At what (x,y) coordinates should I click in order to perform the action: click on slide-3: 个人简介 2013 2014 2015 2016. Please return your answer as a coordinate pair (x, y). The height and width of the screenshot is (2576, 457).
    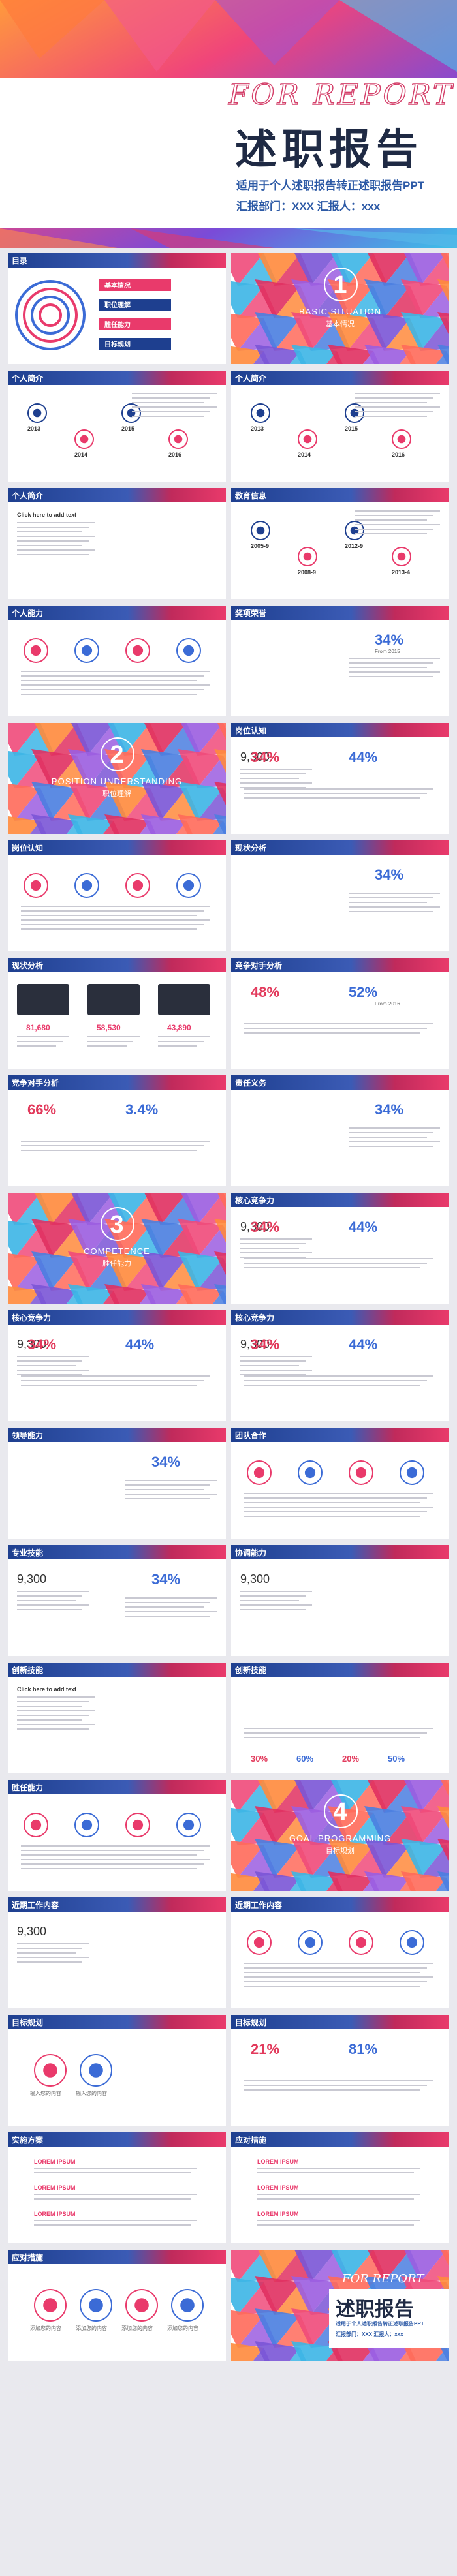
    Looking at the image, I should click on (117, 426).